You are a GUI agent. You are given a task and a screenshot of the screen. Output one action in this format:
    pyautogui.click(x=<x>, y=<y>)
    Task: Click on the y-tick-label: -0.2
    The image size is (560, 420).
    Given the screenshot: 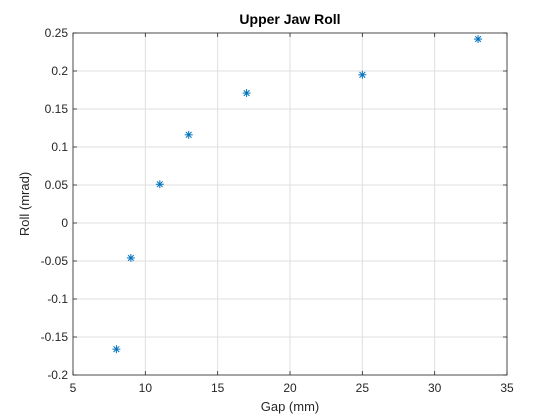 What is the action you would take?
    pyautogui.click(x=57, y=375)
    